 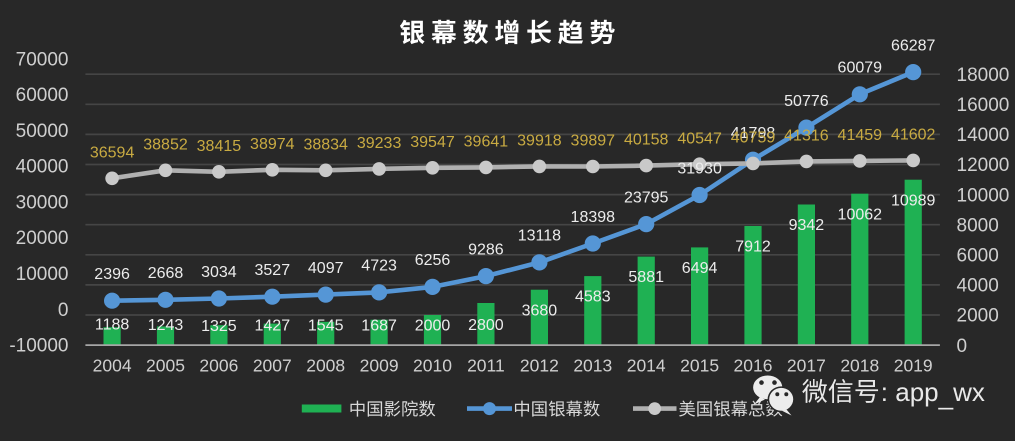 What do you see at coordinates (42, 167) in the screenshot?
I see `svg-text: 40000` at bounding box center [42, 167].